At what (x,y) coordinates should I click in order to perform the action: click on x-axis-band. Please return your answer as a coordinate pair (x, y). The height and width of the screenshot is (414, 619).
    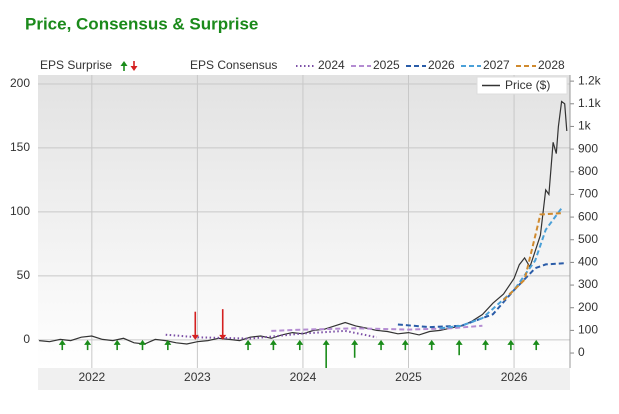
    Looking at the image, I should click on (304, 379).